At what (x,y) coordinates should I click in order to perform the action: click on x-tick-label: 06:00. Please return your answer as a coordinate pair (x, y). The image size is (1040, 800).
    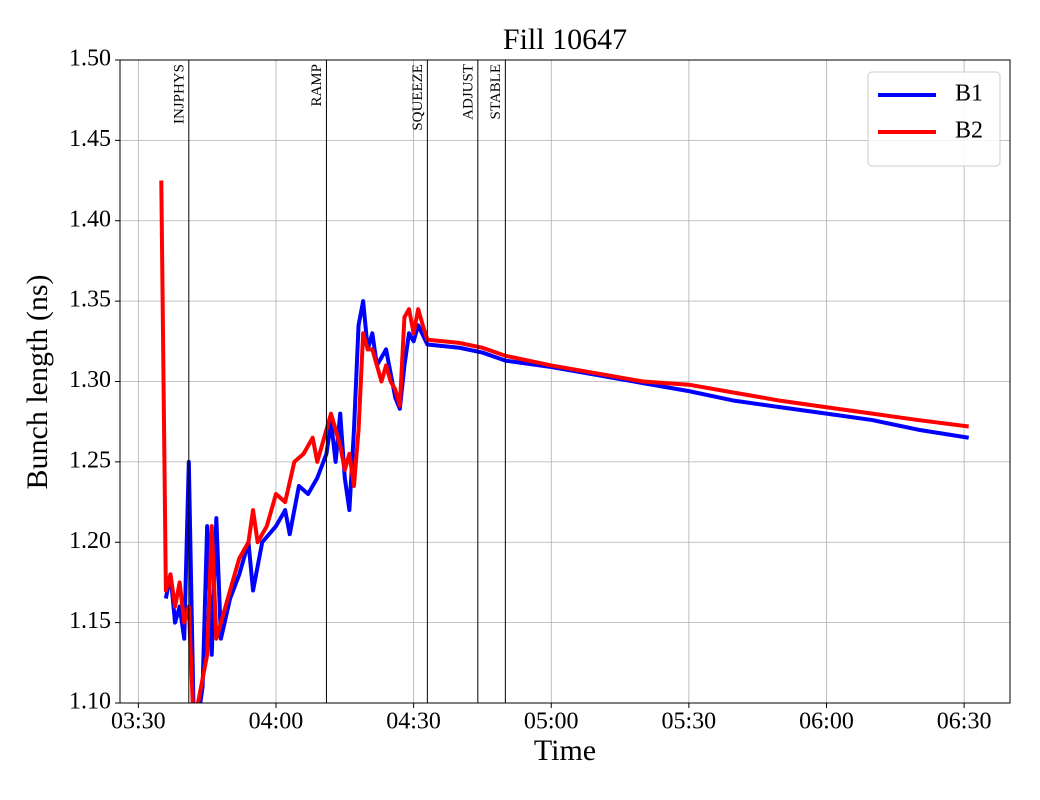
    Looking at the image, I should click on (826, 722).